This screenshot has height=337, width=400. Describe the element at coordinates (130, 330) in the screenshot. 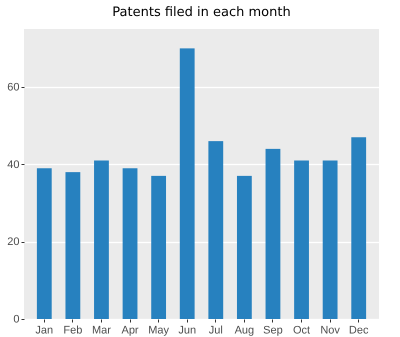

I see `x-tick-label: Apr` at that location.